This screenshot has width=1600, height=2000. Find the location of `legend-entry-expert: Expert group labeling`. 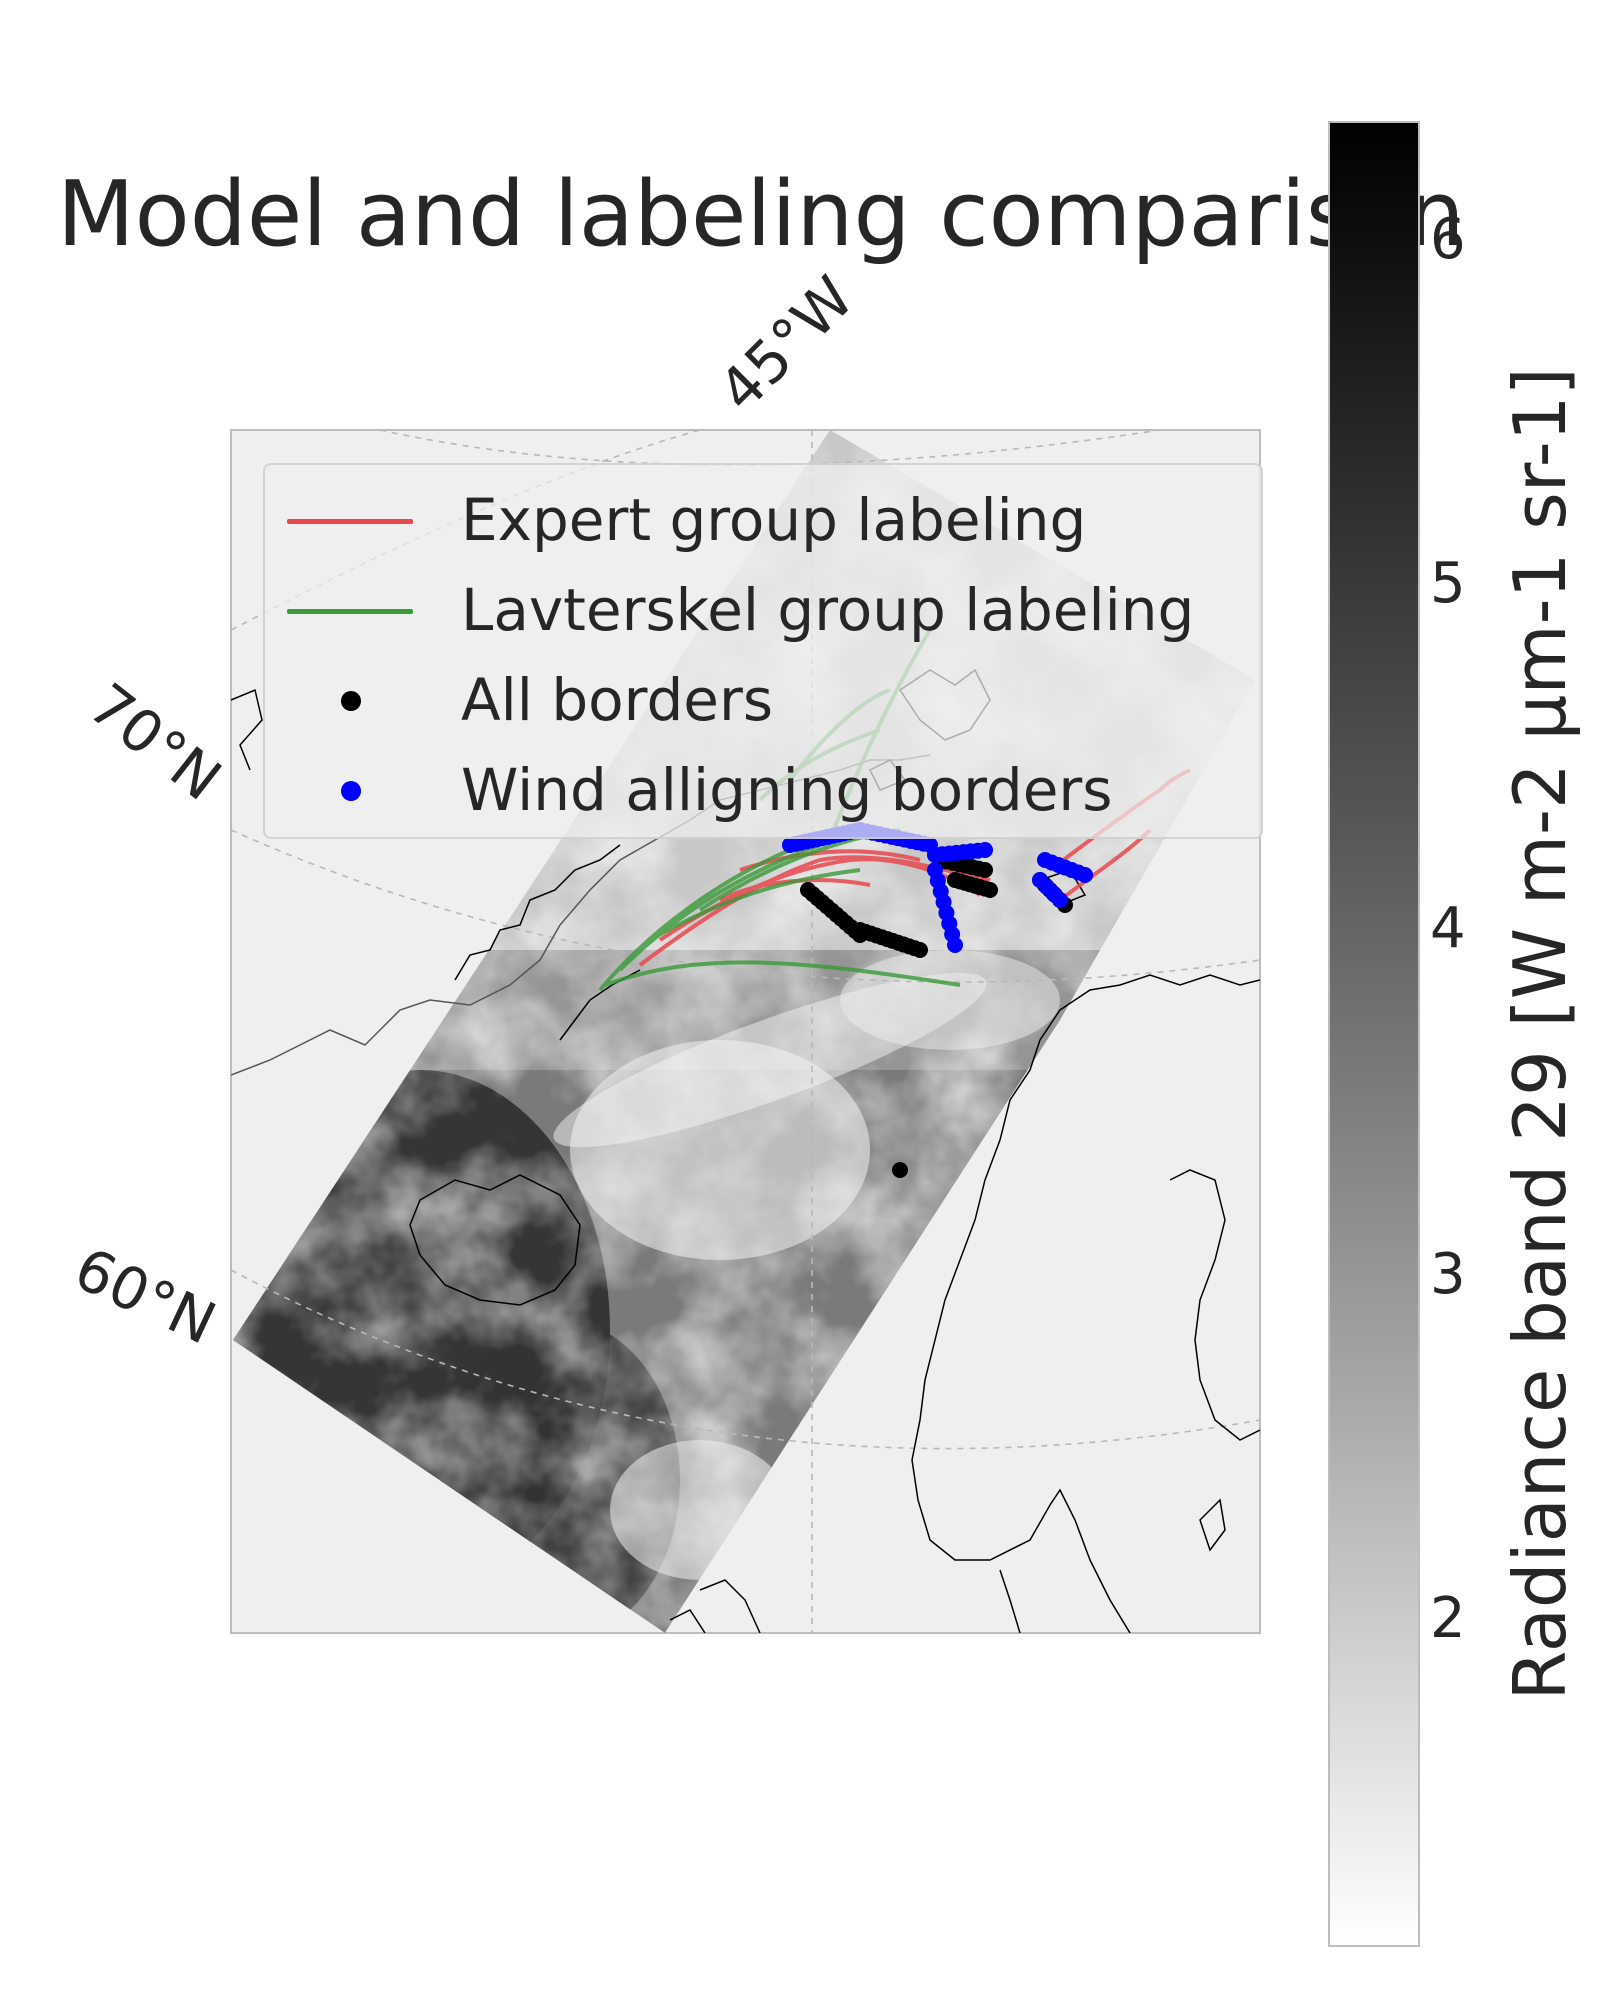

legend-entry-expert: Expert group labeling is located at coordinates (763, 520).